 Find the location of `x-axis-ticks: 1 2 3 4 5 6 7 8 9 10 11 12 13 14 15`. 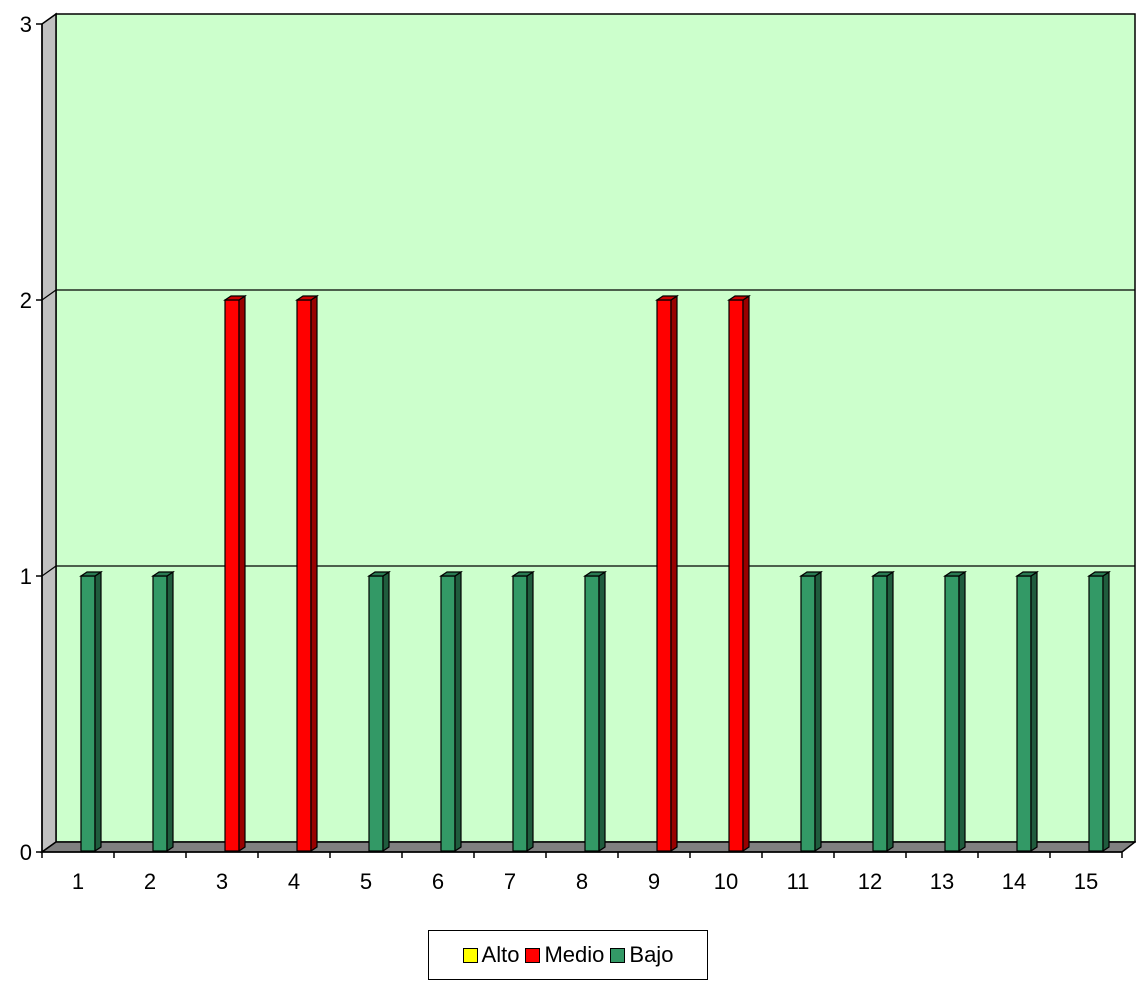

x-axis-ticks: 1 2 3 4 5 6 7 8 9 10 11 12 13 14 15 is located at coordinates (582, 873).